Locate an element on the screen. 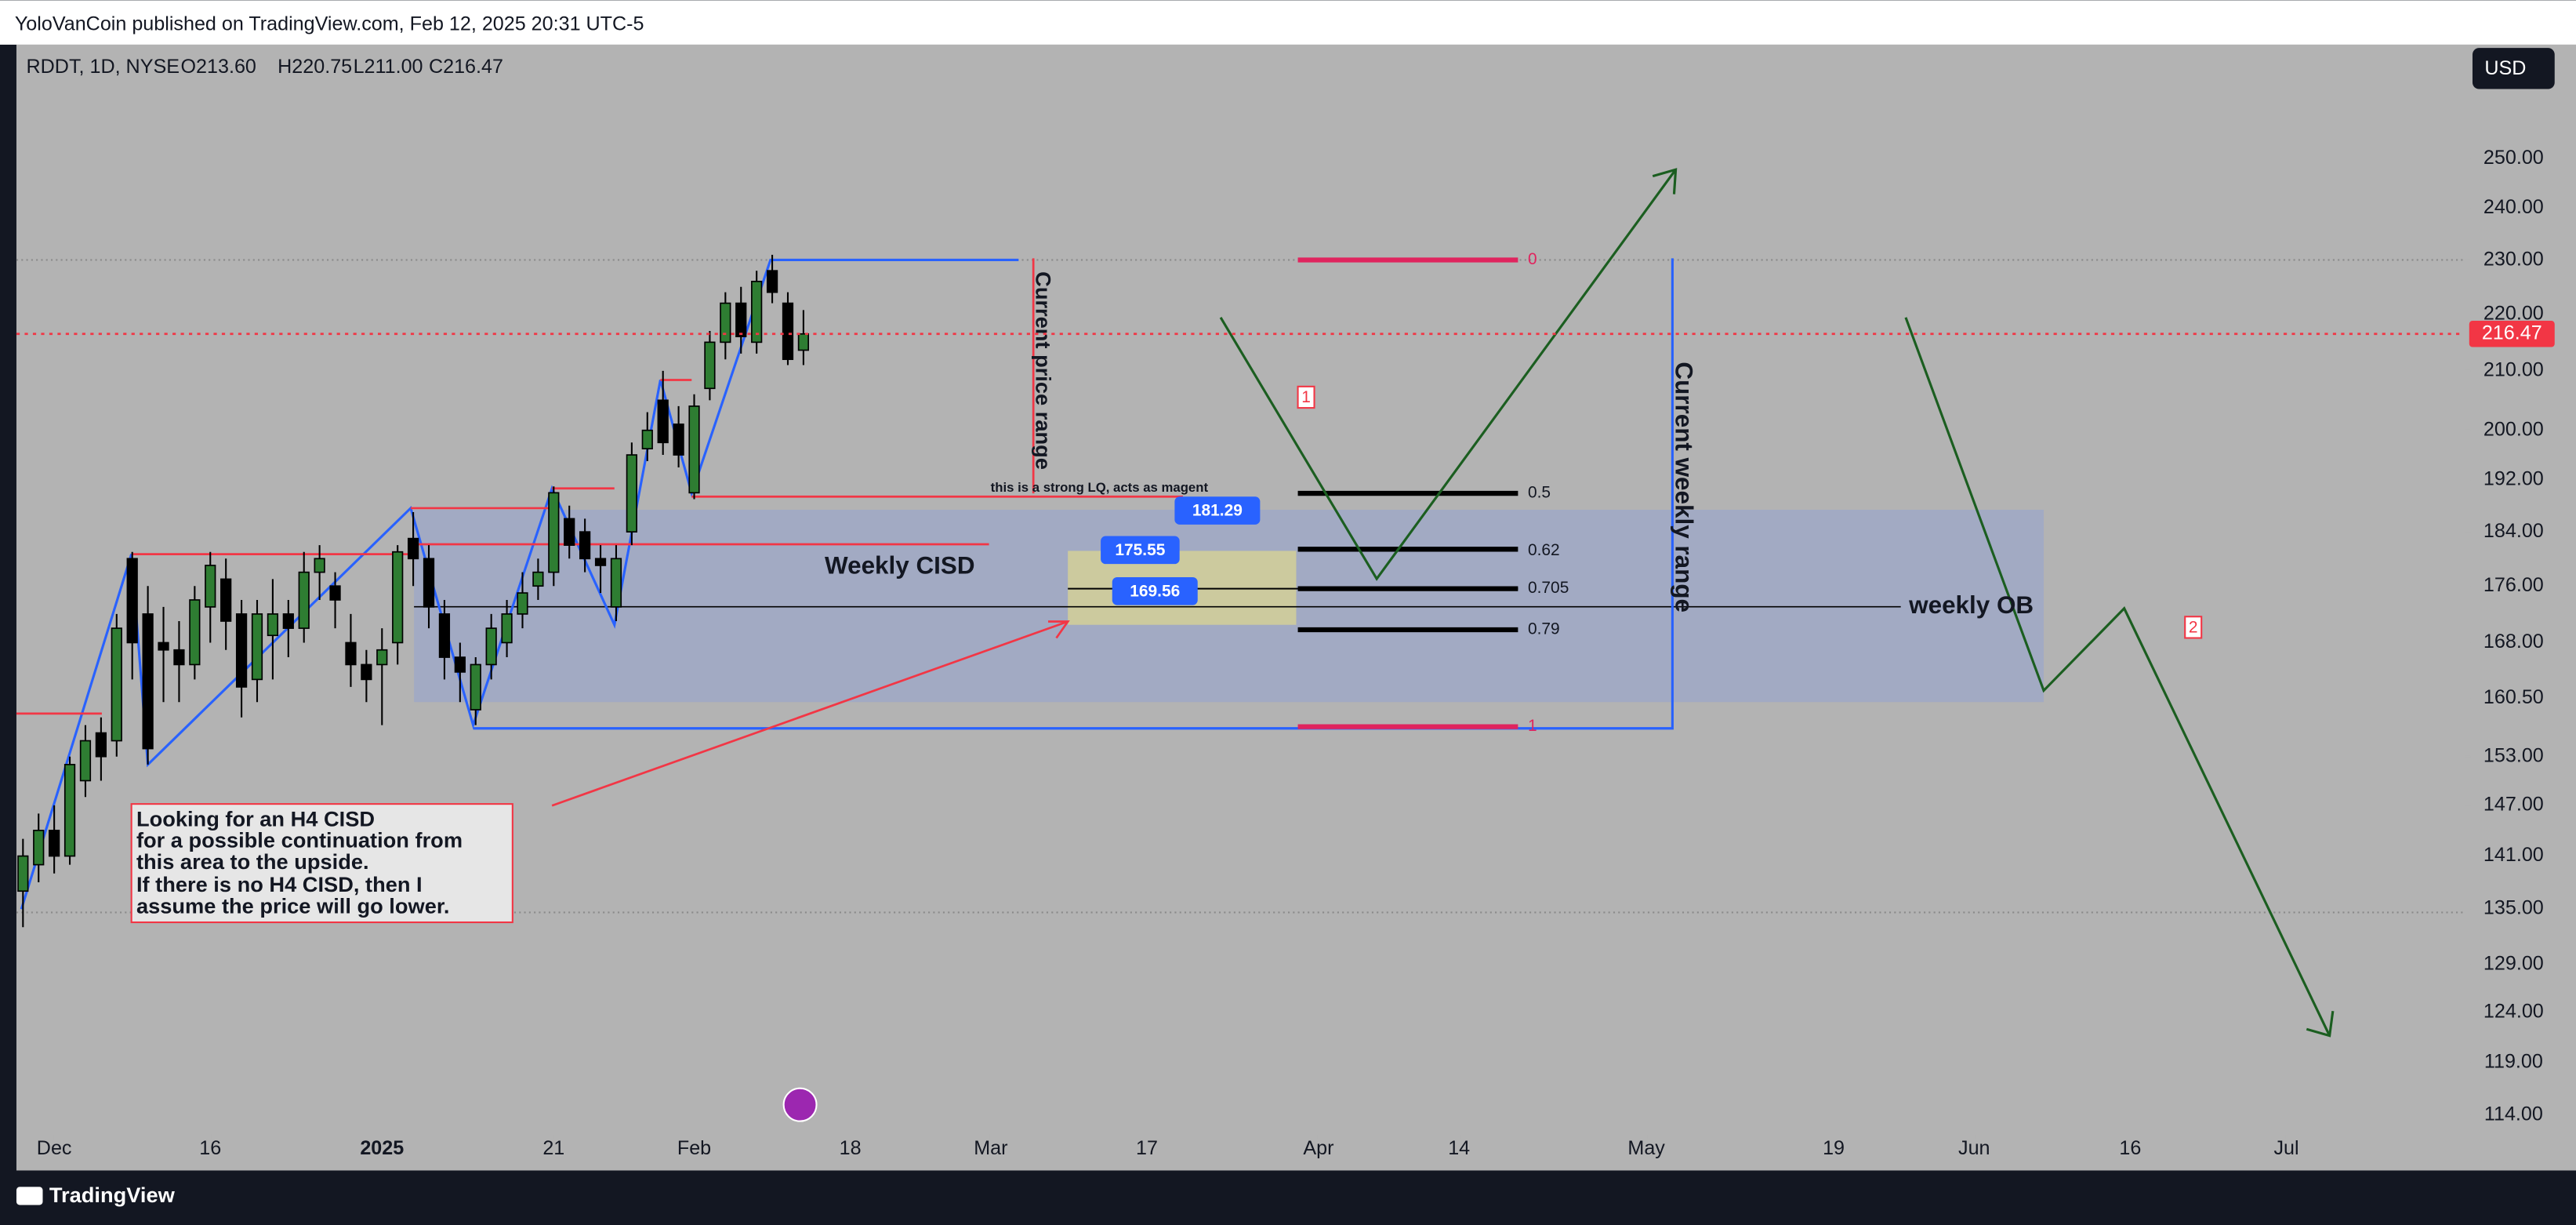 This screenshot has height=1225, width=2576. x-tick-label: 18 is located at coordinates (851, 1148).